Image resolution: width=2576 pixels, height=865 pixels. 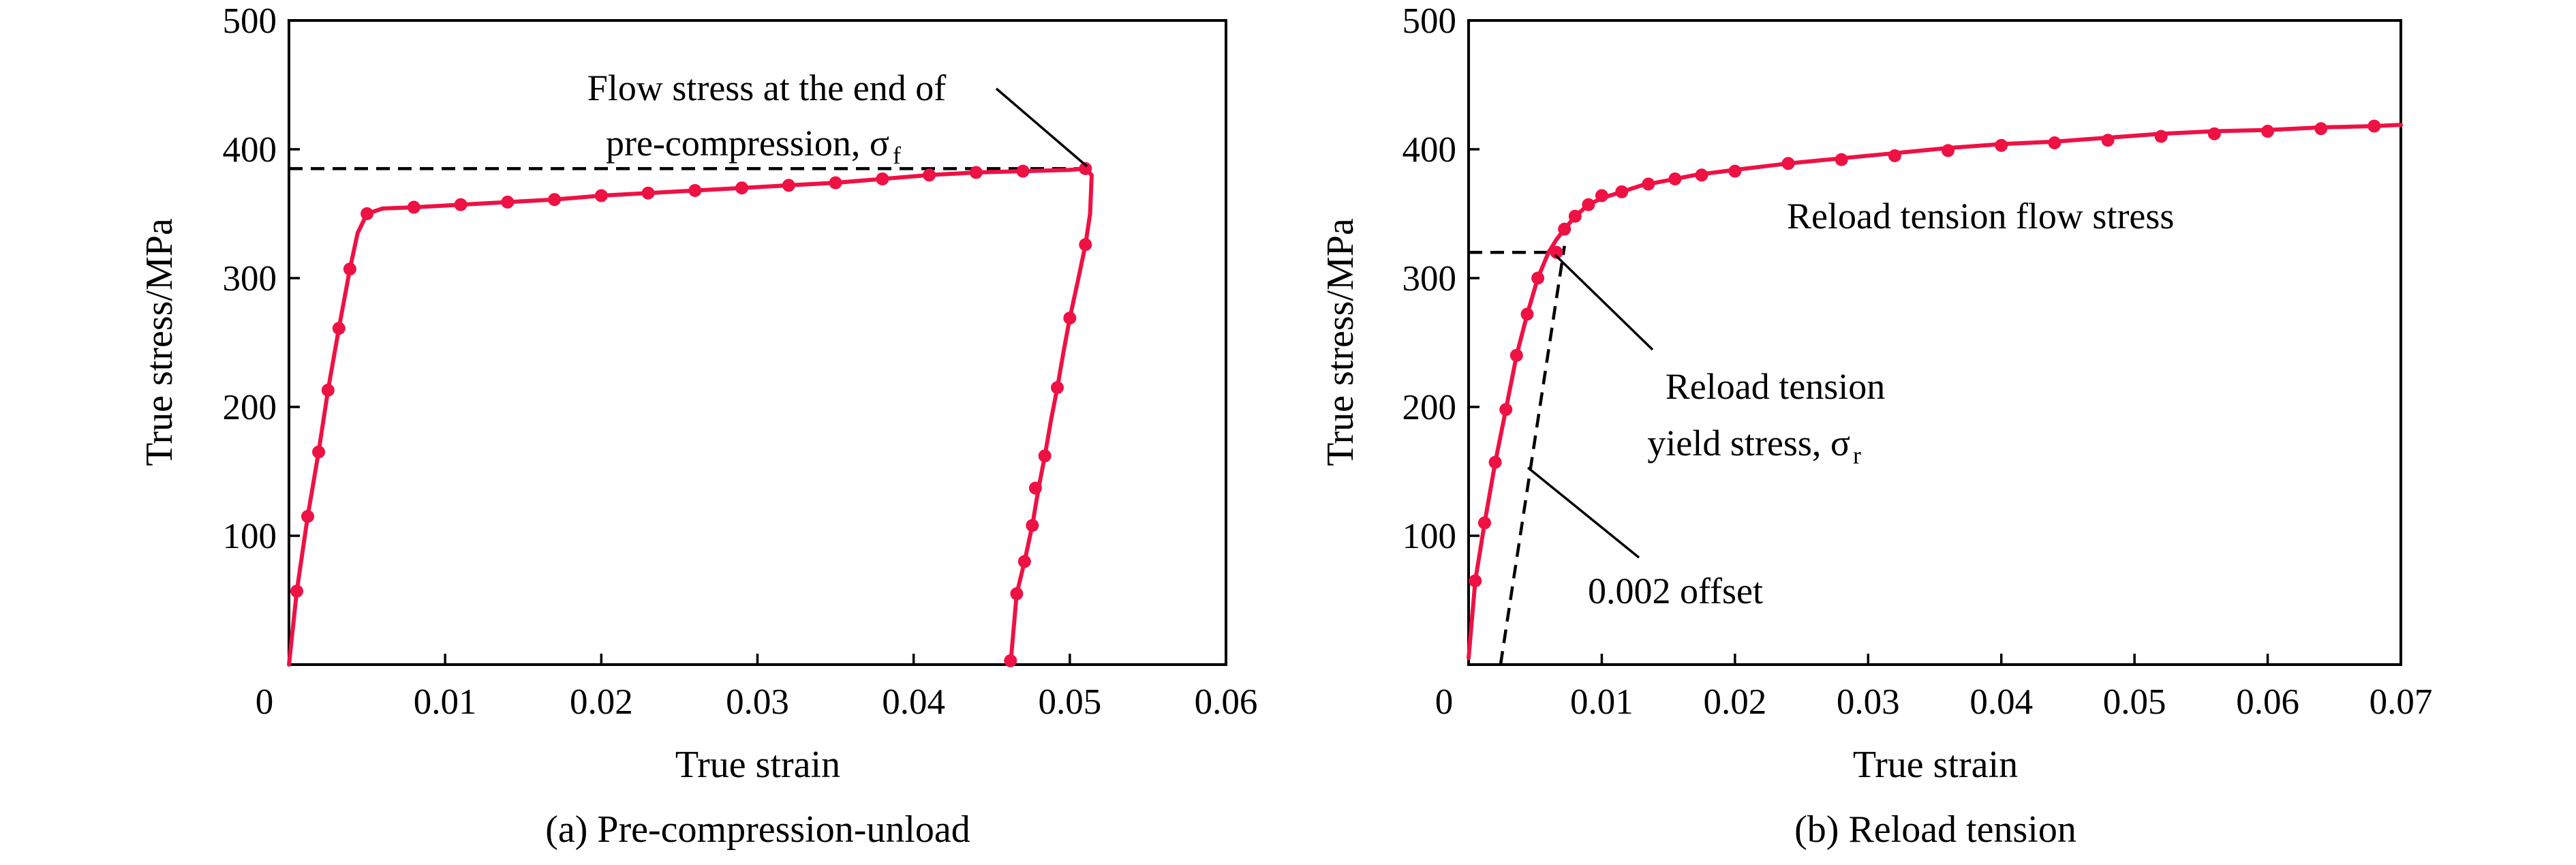 I want to click on x-tick-label: 0.05, so click(x=1069, y=702).